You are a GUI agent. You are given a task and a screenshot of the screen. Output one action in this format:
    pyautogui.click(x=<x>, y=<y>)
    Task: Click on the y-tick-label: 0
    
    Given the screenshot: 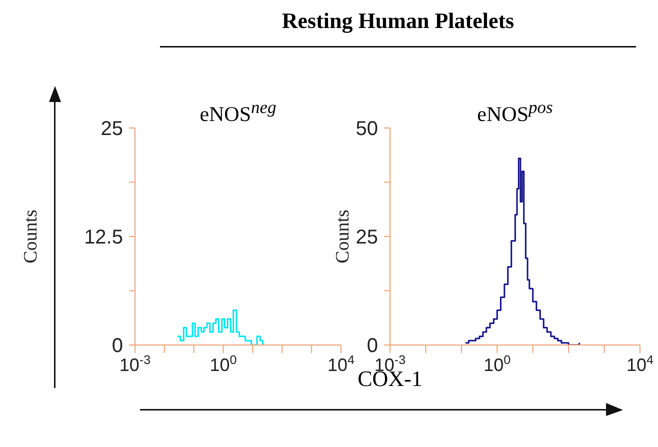 What is the action you would take?
    pyautogui.click(x=372, y=346)
    